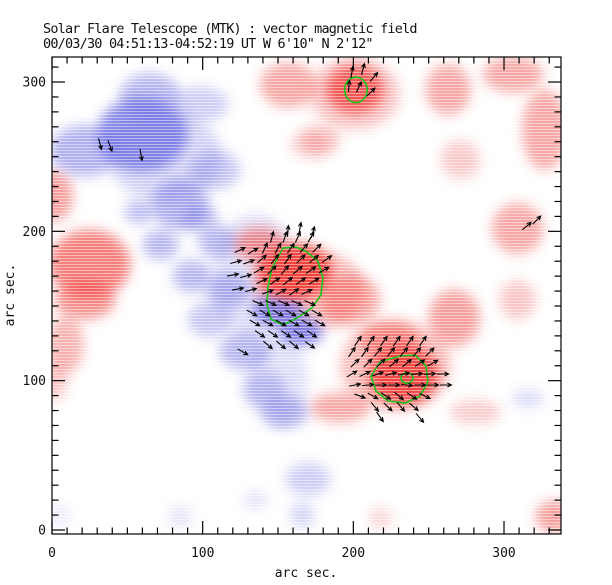  What do you see at coordinates (399, 379) in the screenshot?
I see `field-strength-contour` at bounding box center [399, 379].